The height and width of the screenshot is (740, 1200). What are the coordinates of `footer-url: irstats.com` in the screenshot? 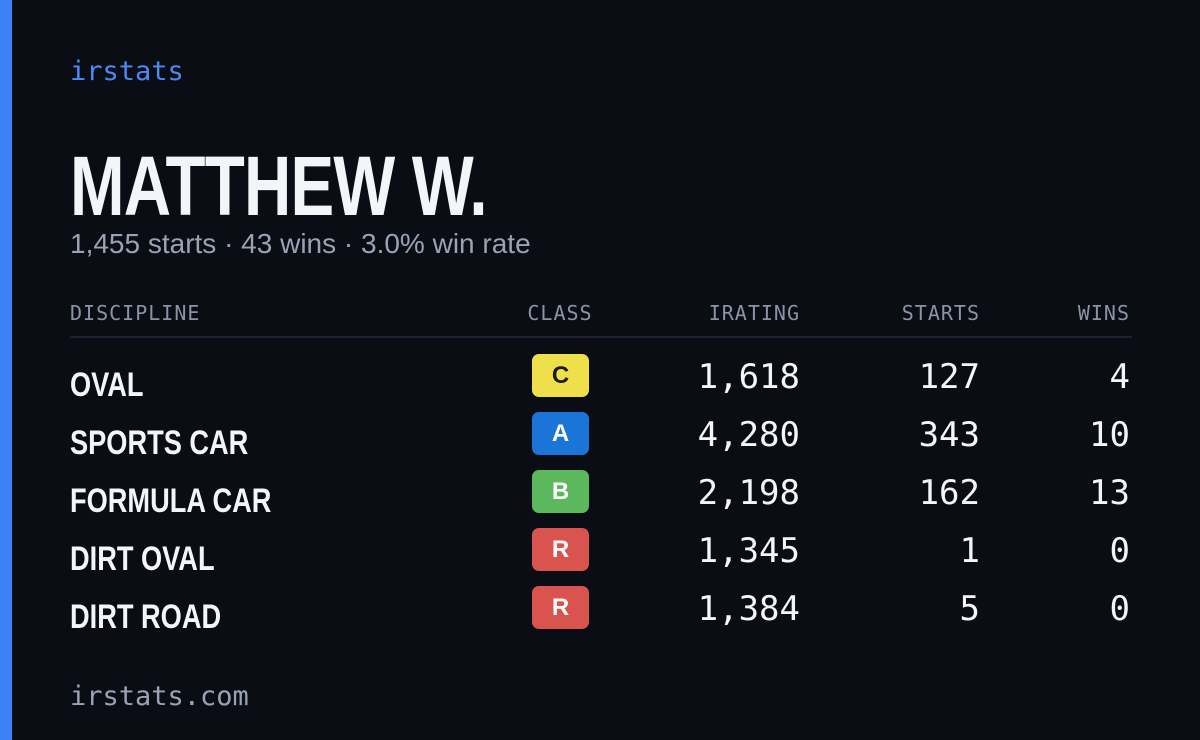 It's located at (159, 696).